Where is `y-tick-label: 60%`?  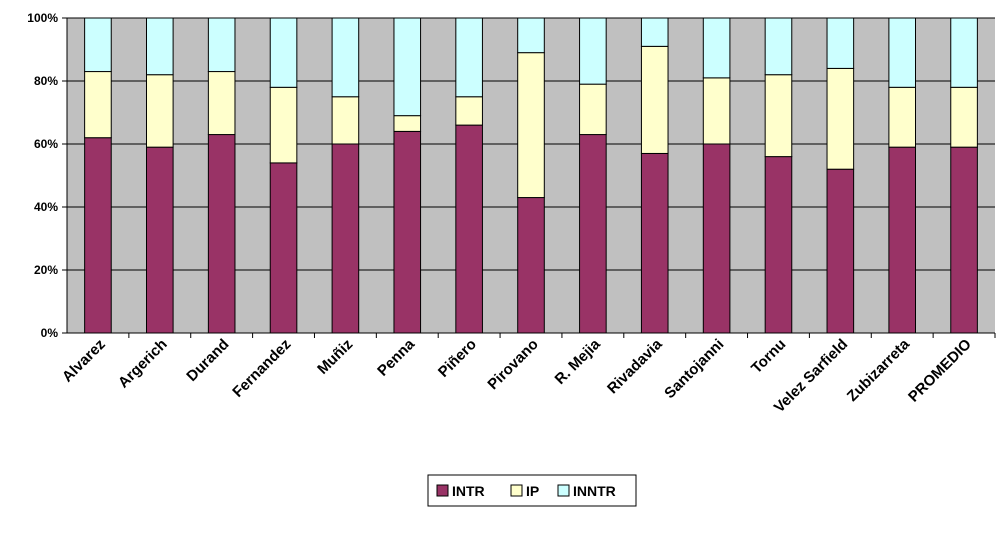 y-tick-label: 60% is located at coordinates (46, 144).